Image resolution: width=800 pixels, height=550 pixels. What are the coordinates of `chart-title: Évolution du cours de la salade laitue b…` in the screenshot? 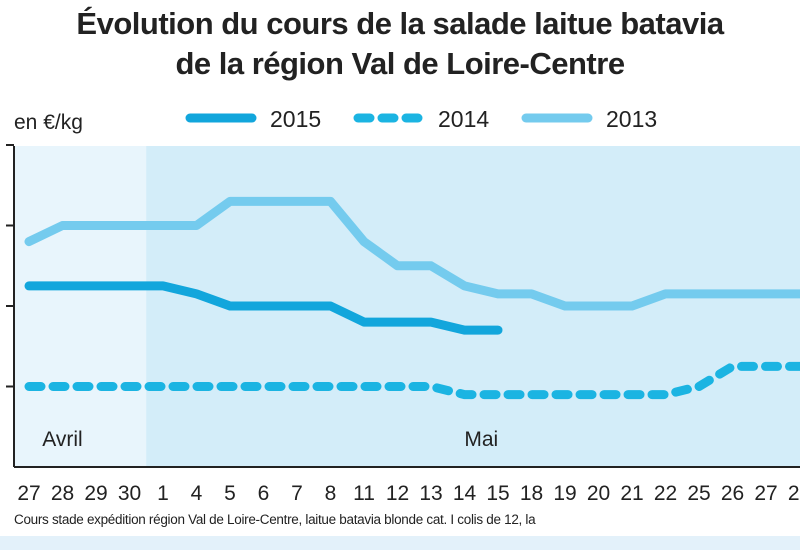 It's located at (400, 44).